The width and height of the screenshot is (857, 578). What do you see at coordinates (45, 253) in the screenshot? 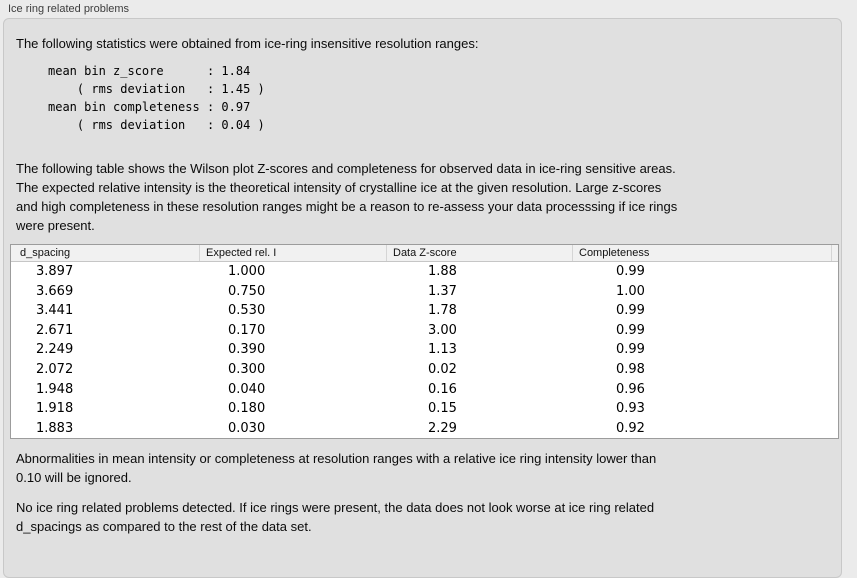
I see `column-header-d-spacing: d_spacing` at bounding box center [45, 253].